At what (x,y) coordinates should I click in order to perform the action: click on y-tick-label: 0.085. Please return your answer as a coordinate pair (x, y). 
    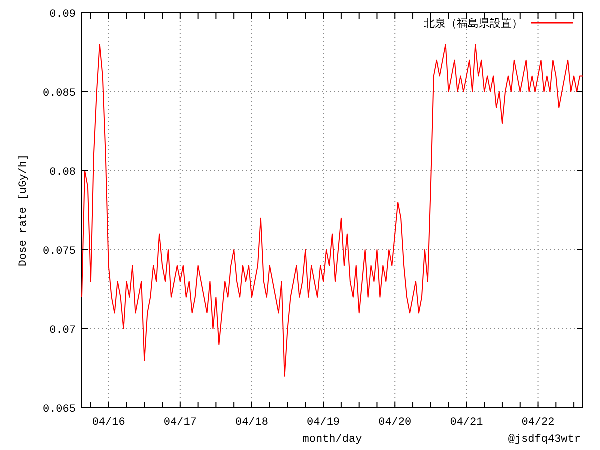
    Looking at the image, I should click on (59, 94).